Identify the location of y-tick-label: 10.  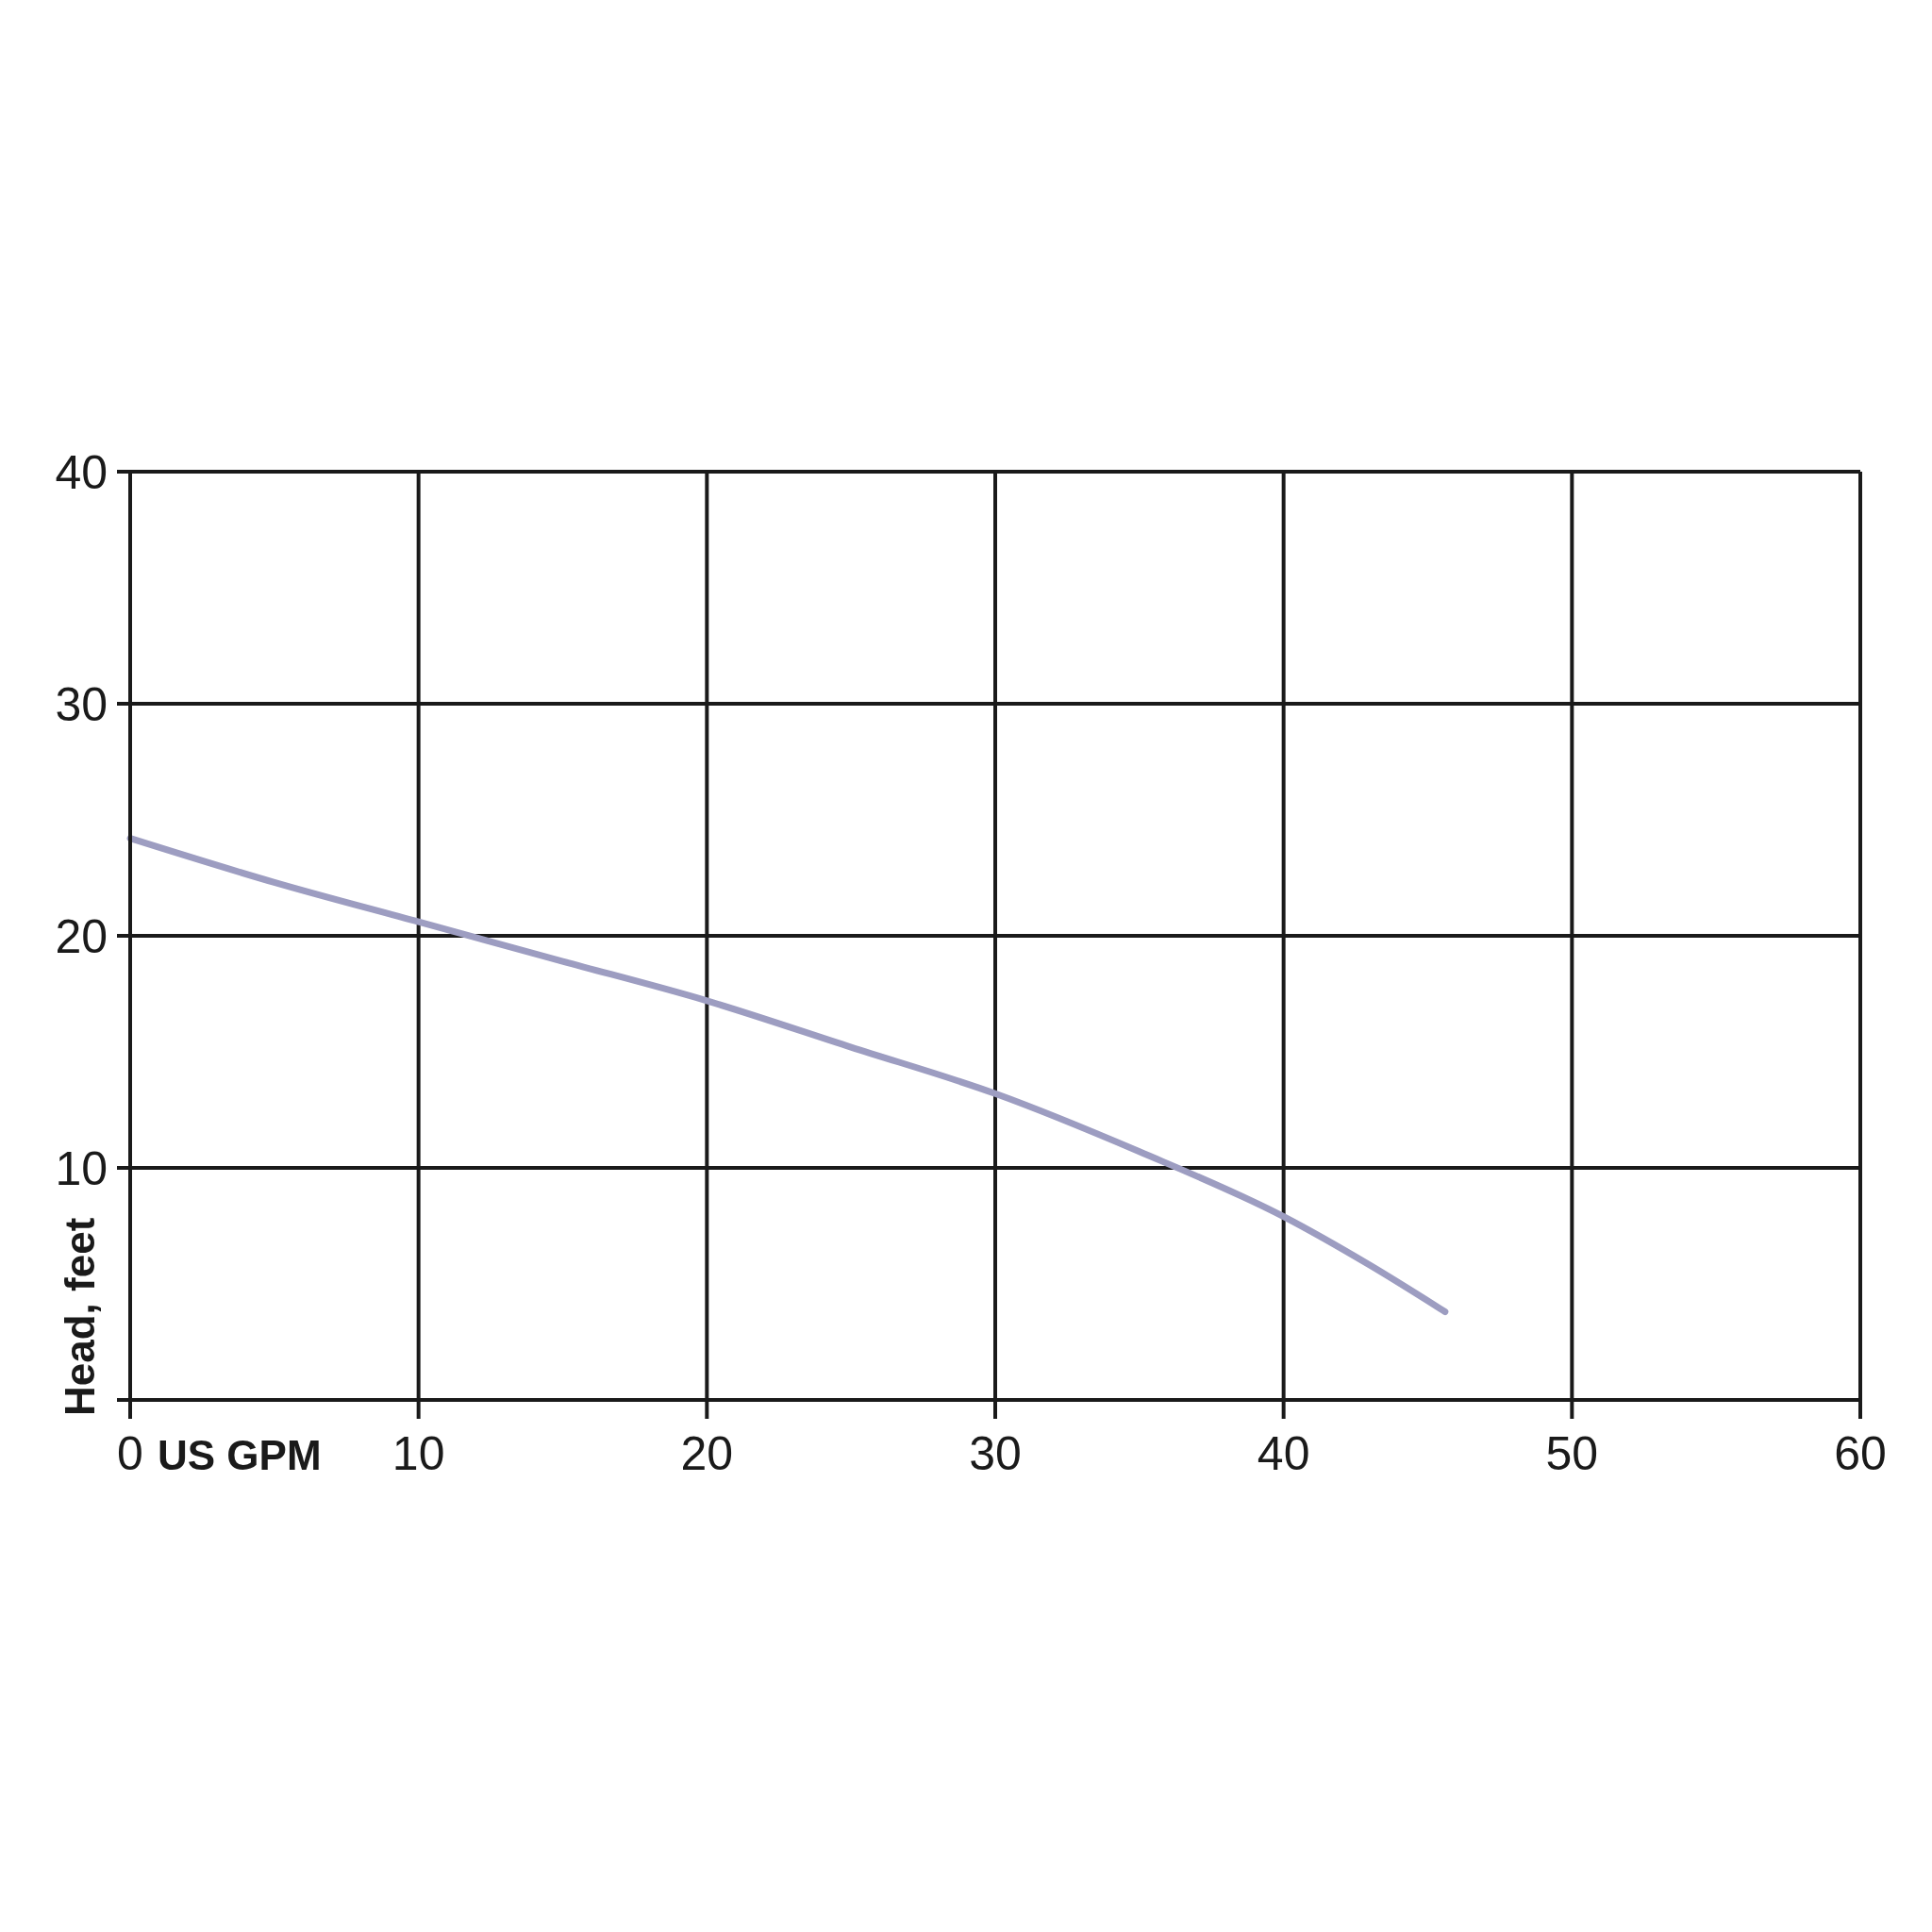
(81, 1168).